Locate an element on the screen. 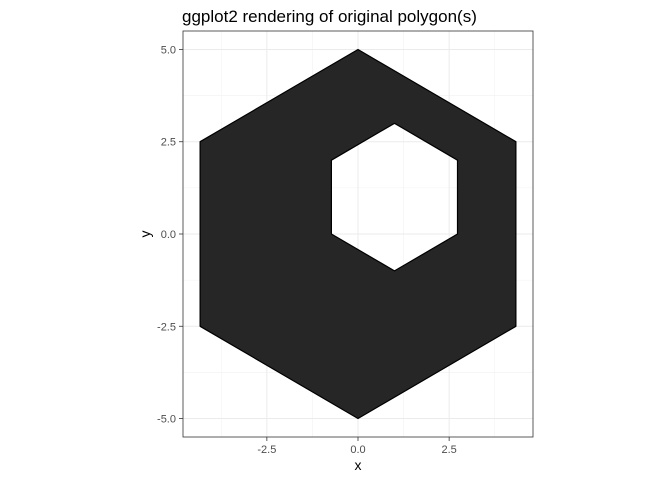  x-tick-label: 2.5 is located at coordinates (448, 450).